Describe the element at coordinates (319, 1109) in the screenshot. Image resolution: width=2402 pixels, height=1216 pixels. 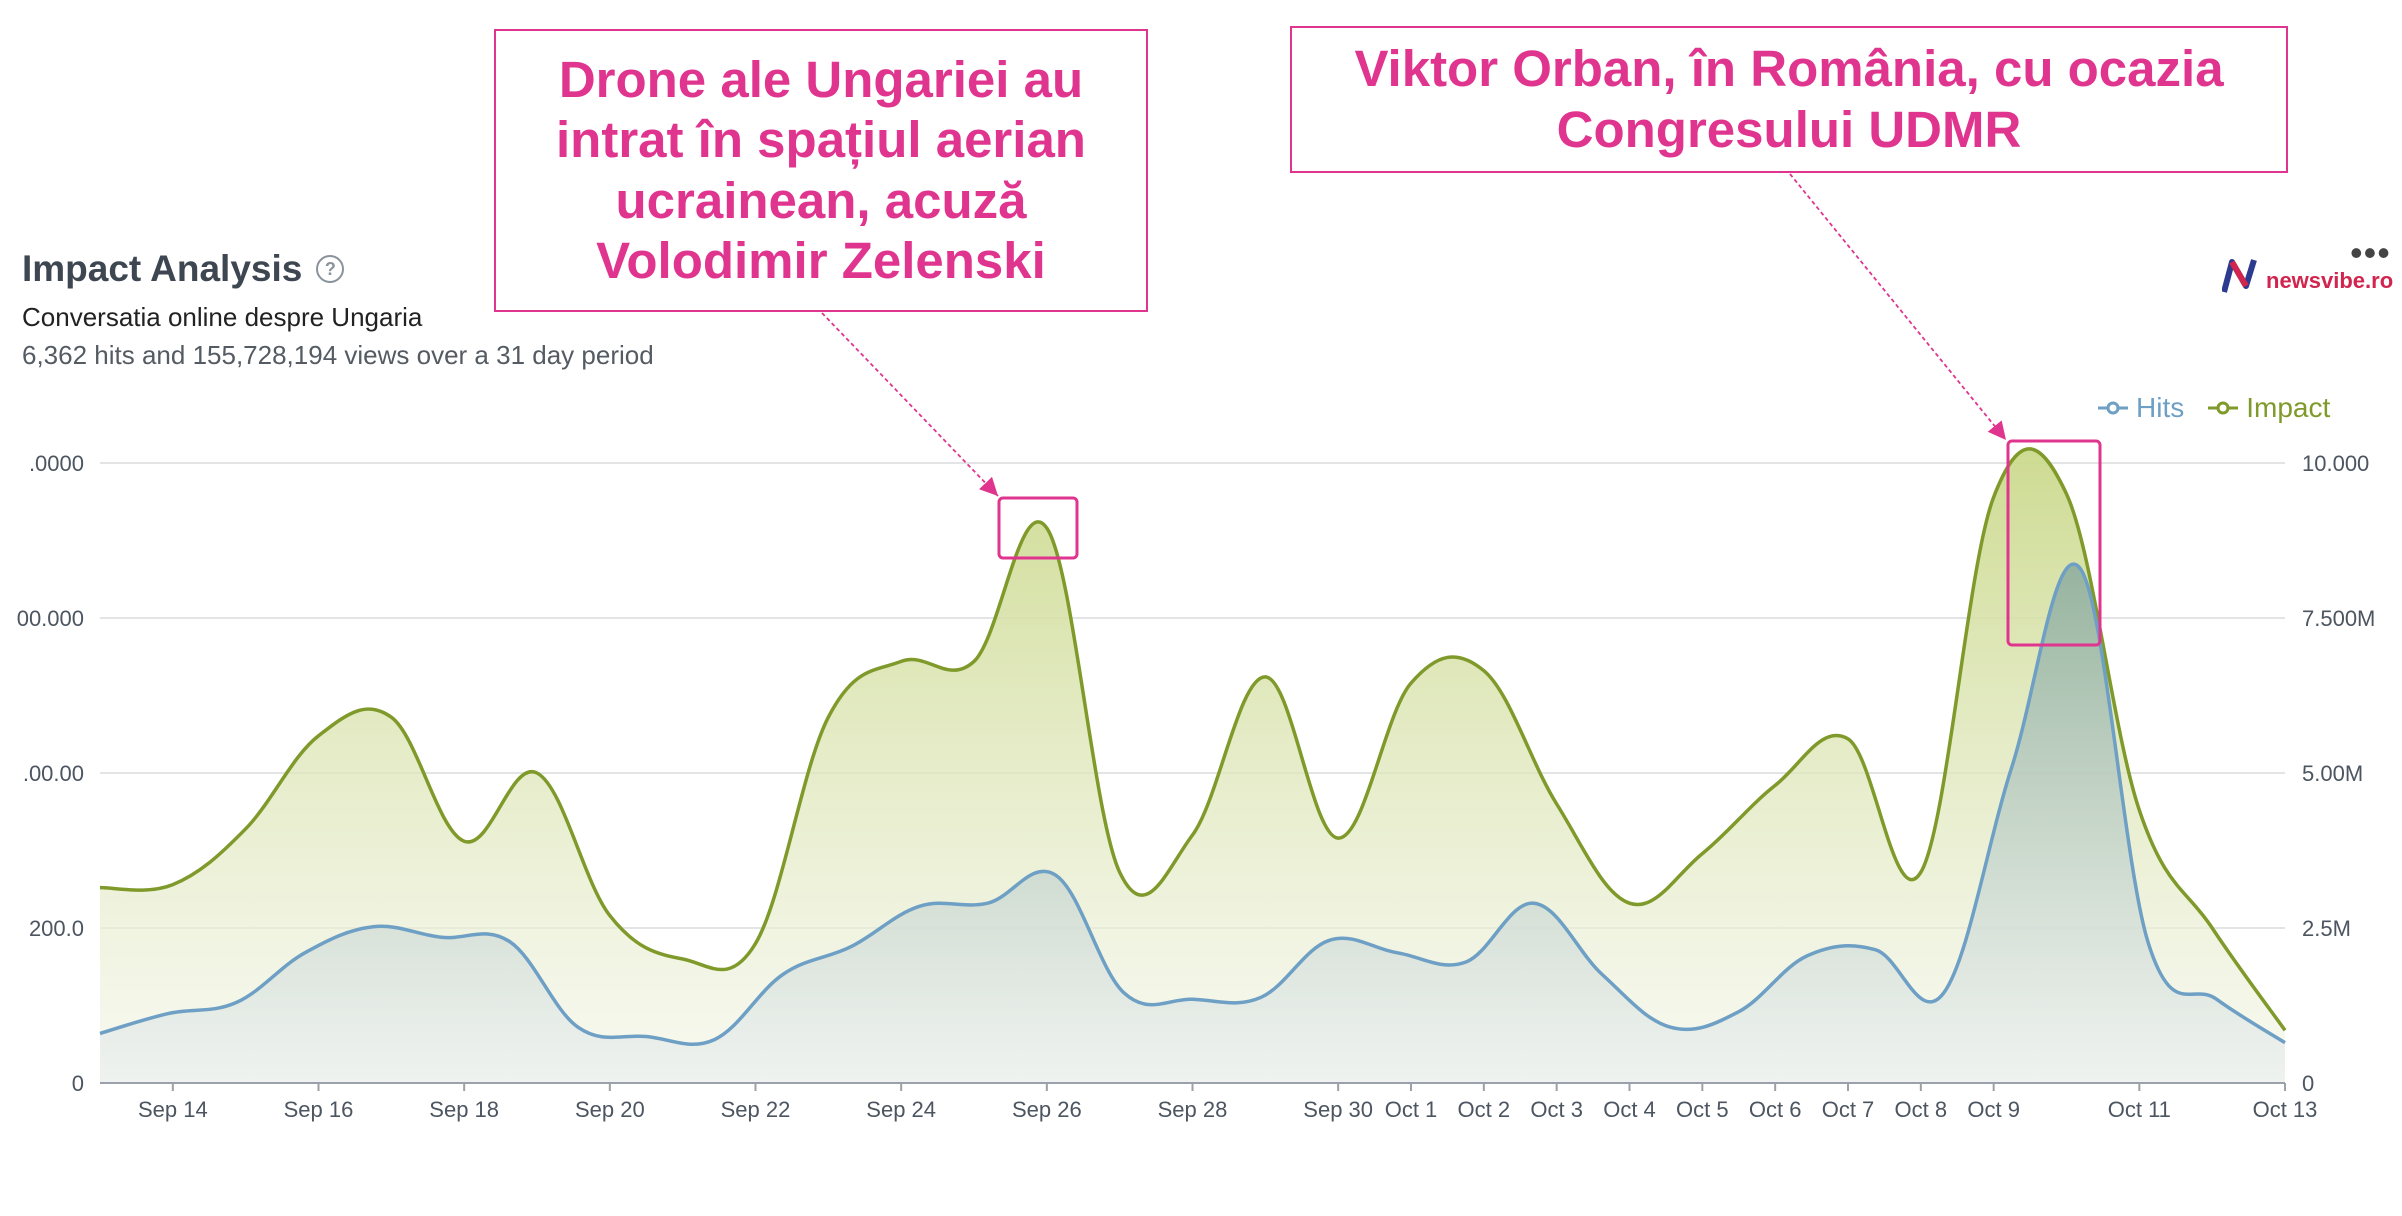
I see `x-axis-tick-label: Sep 16` at that location.